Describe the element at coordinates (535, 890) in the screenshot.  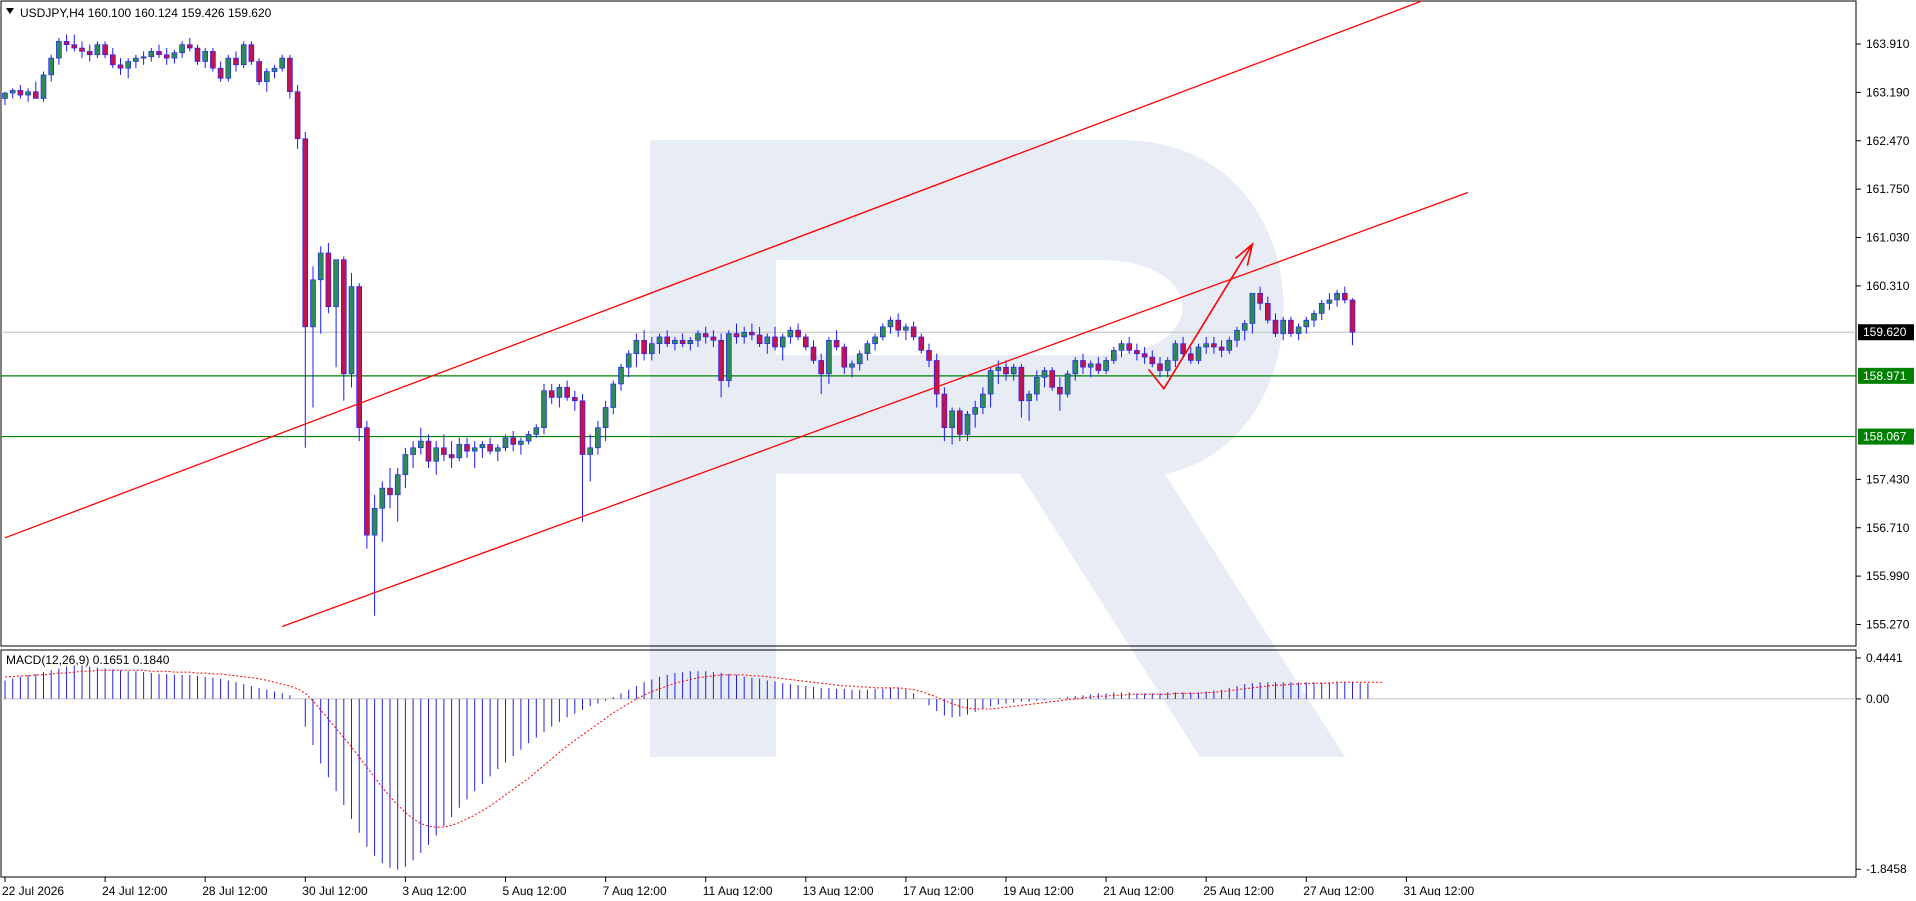
I see `time-tick-label: 5 Aug 12:00` at that location.